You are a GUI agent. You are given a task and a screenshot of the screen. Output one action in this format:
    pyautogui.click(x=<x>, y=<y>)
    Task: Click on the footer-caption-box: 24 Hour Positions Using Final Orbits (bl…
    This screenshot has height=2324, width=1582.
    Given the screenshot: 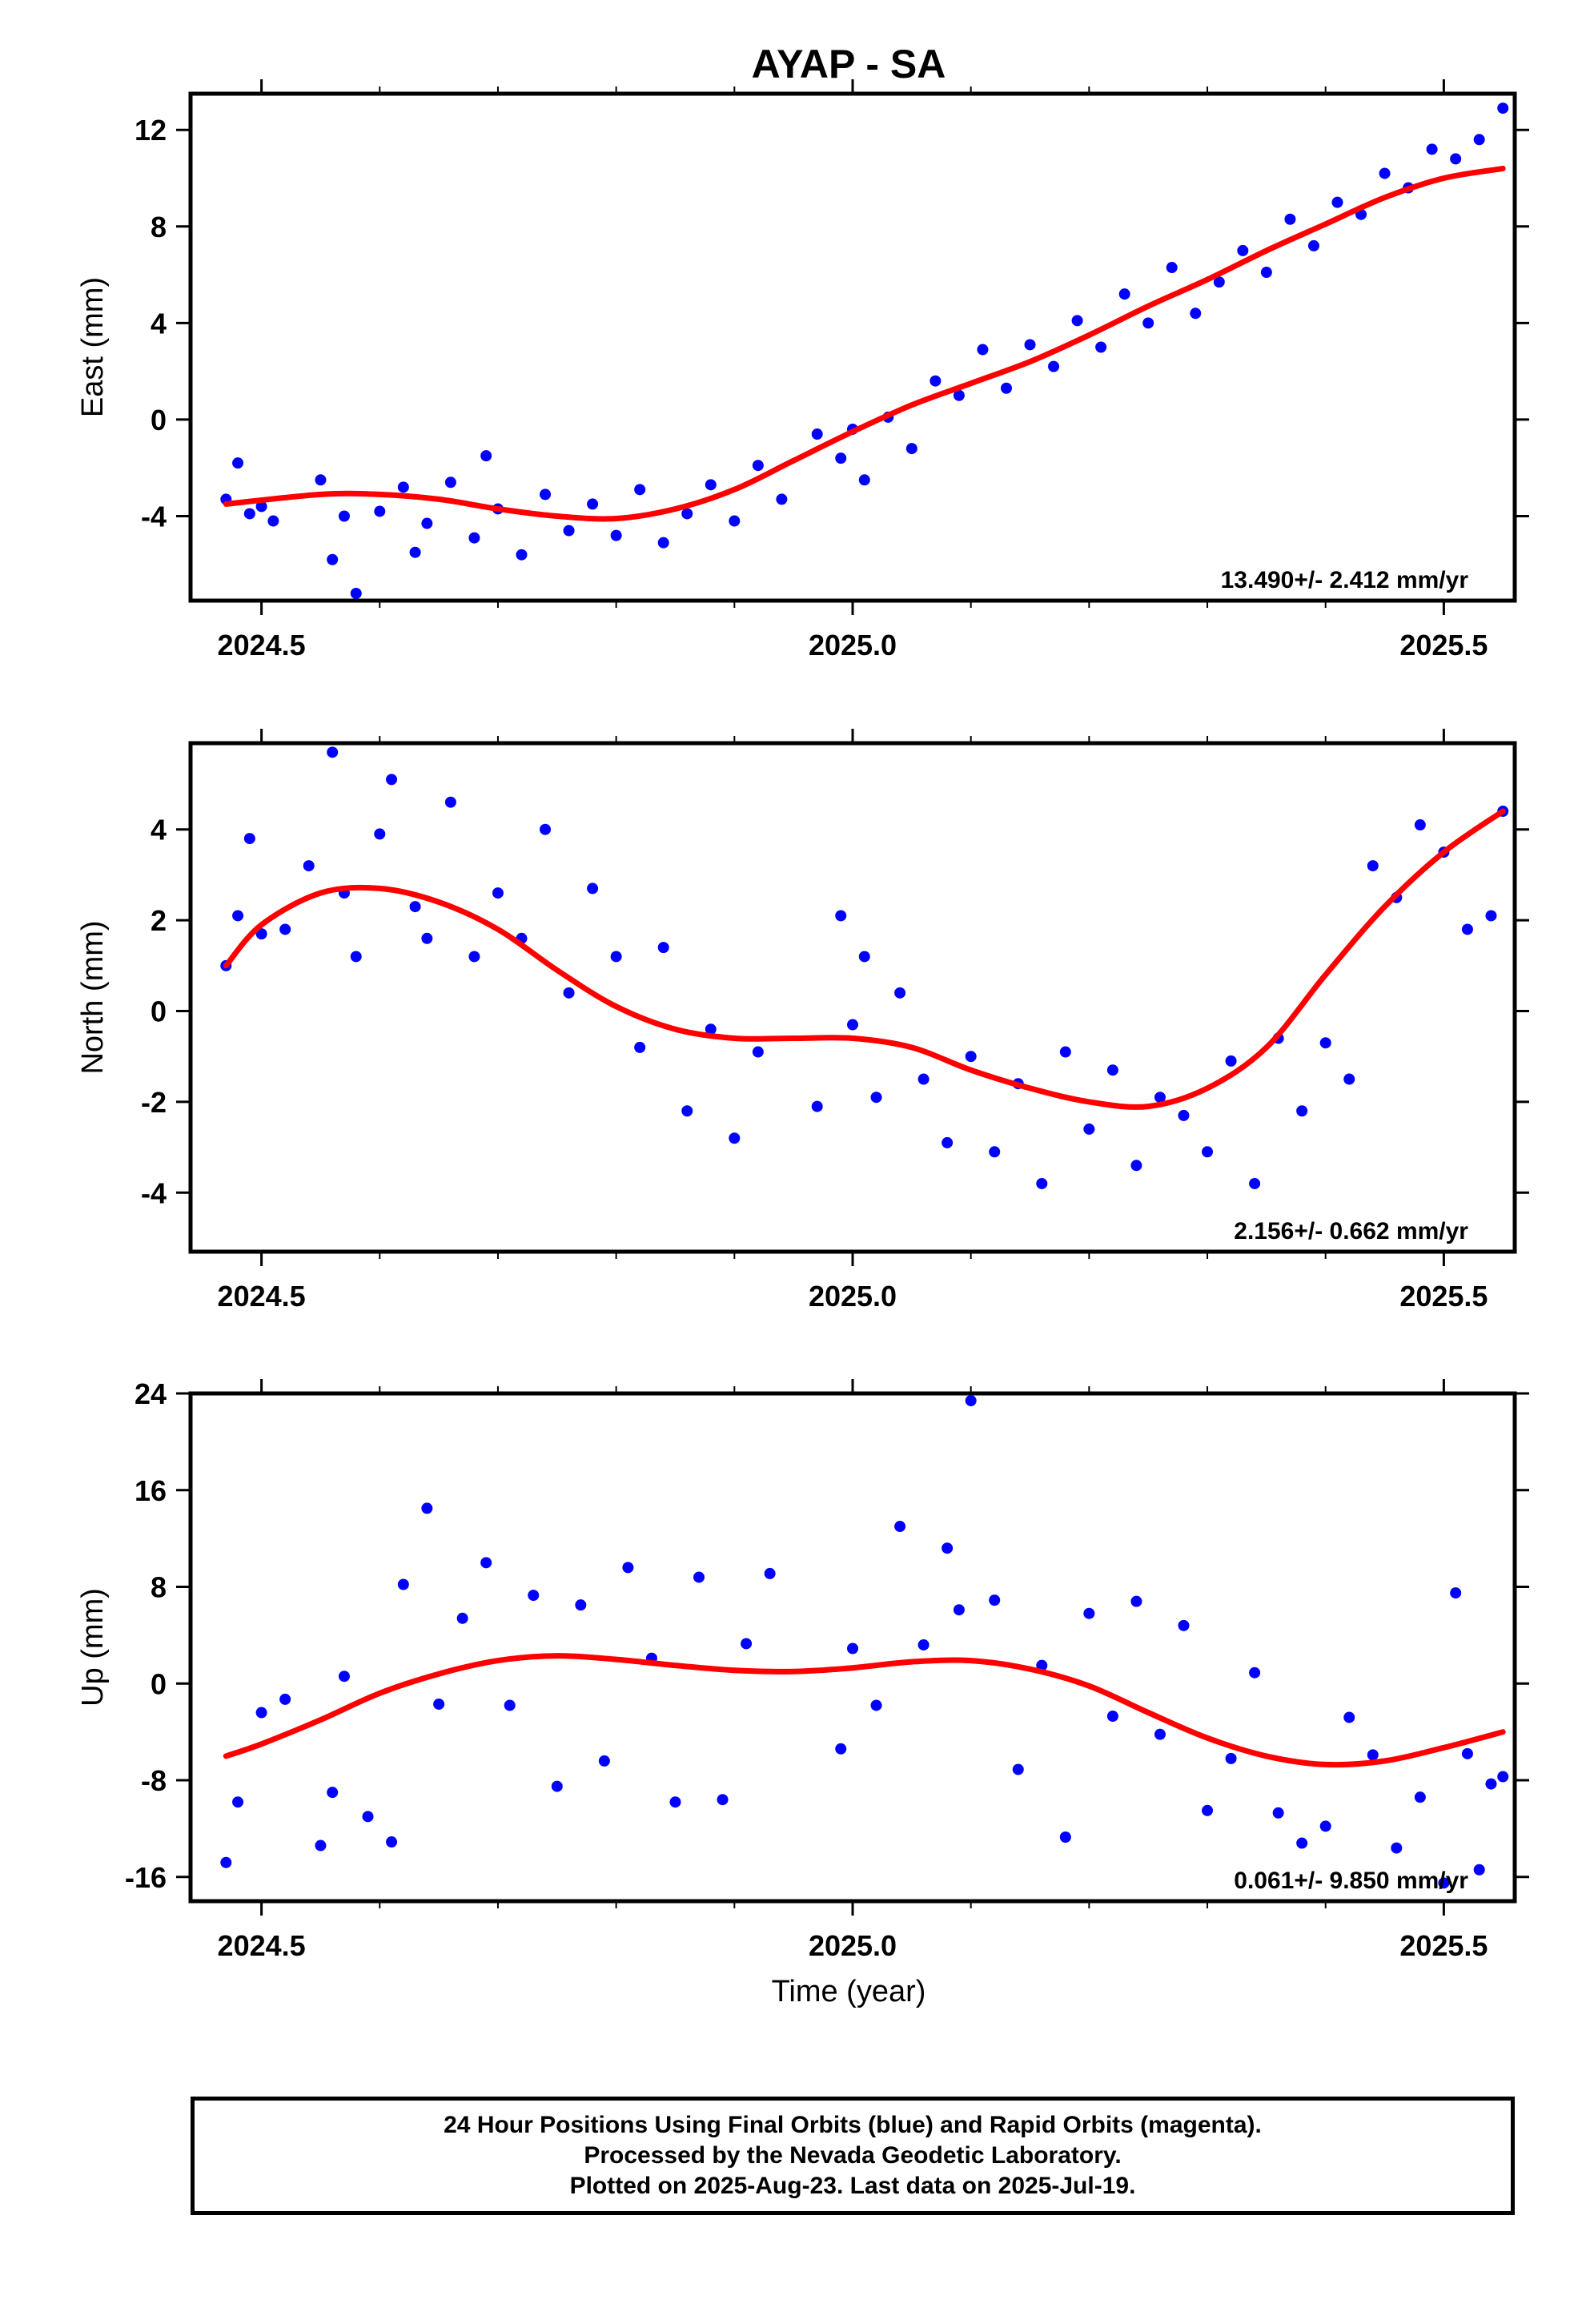 What is the action you would take?
    pyautogui.click(x=853, y=2156)
    